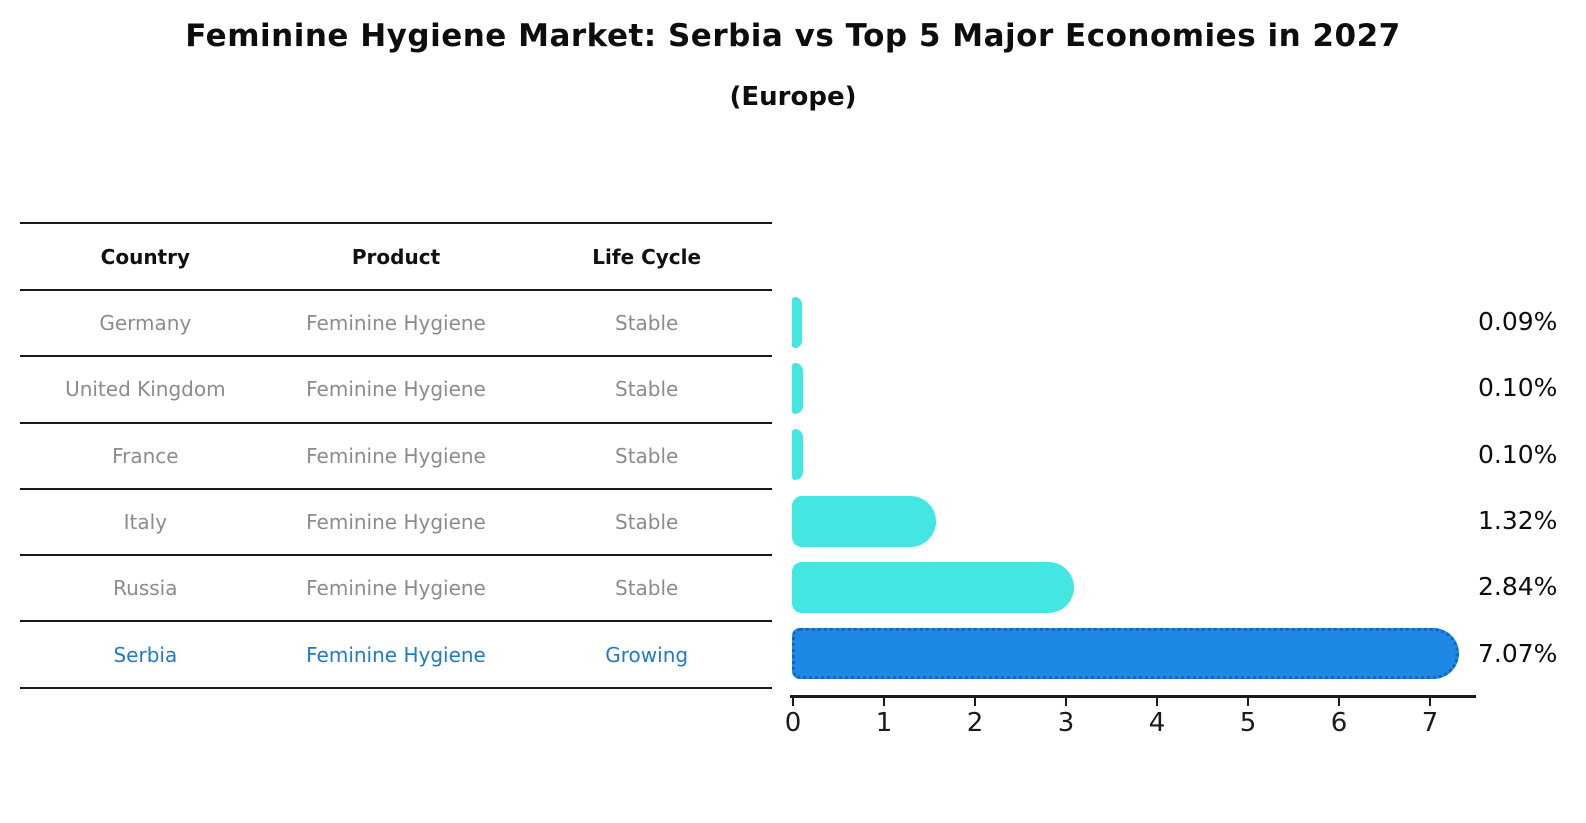 This screenshot has height=823, width=1586. Describe the element at coordinates (647, 256) in the screenshot. I see `column-header-life-cycle: Life Cycle` at that location.